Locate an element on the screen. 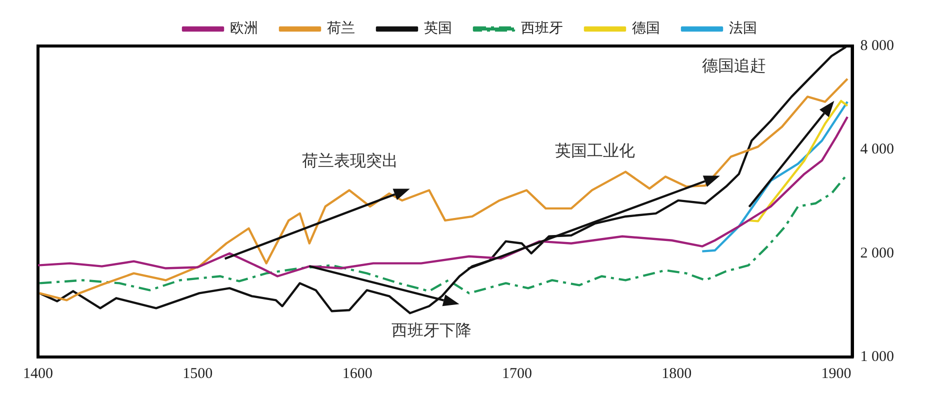 Image resolution: width=932 pixels, height=397 pixels. legend-label: 英国 is located at coordinates (438, 28).